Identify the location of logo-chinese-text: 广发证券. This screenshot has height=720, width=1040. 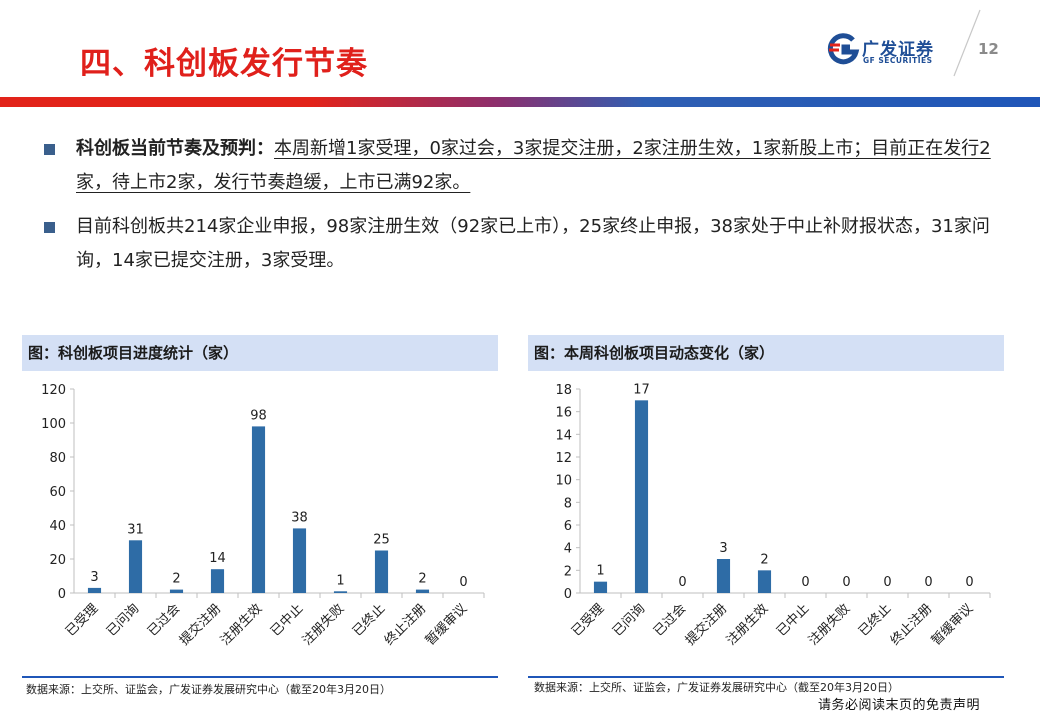
(898, 50).